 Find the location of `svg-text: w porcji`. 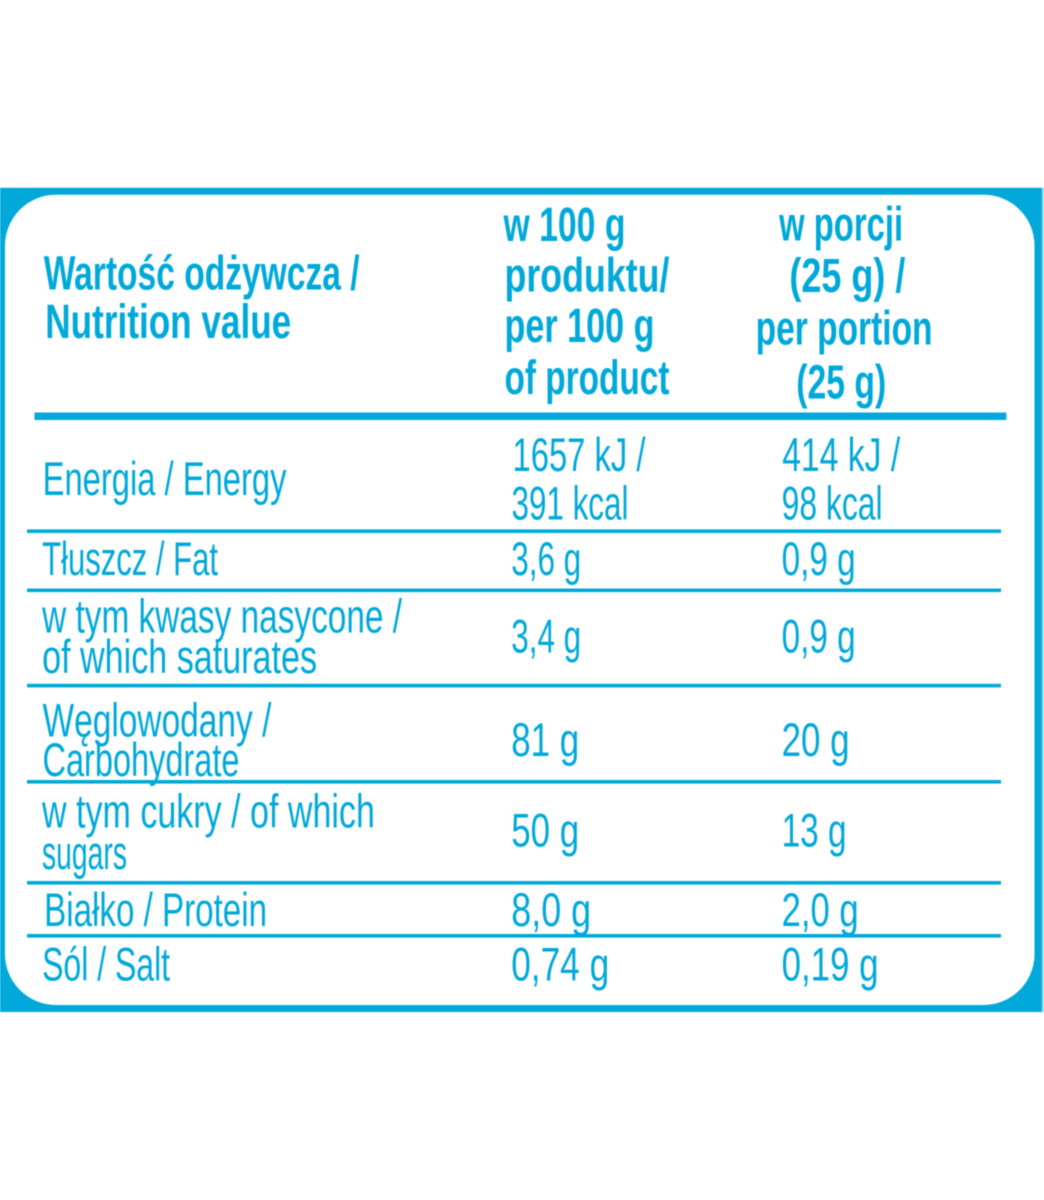

svg-text: w porcji is located at coordinates (840, 224).